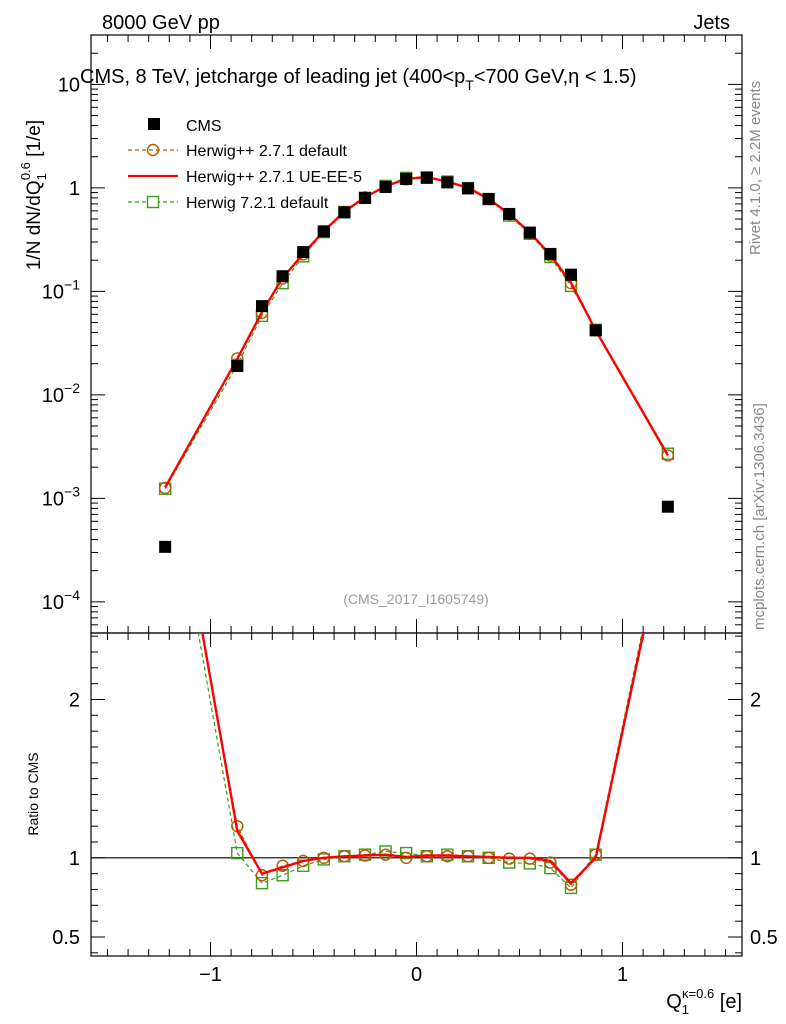 This screenshot has height=1024, width=786. Describe the element at coordinates (161, 23) in the screenshot. I see `header-left: 8000 GeV pp` at that location.